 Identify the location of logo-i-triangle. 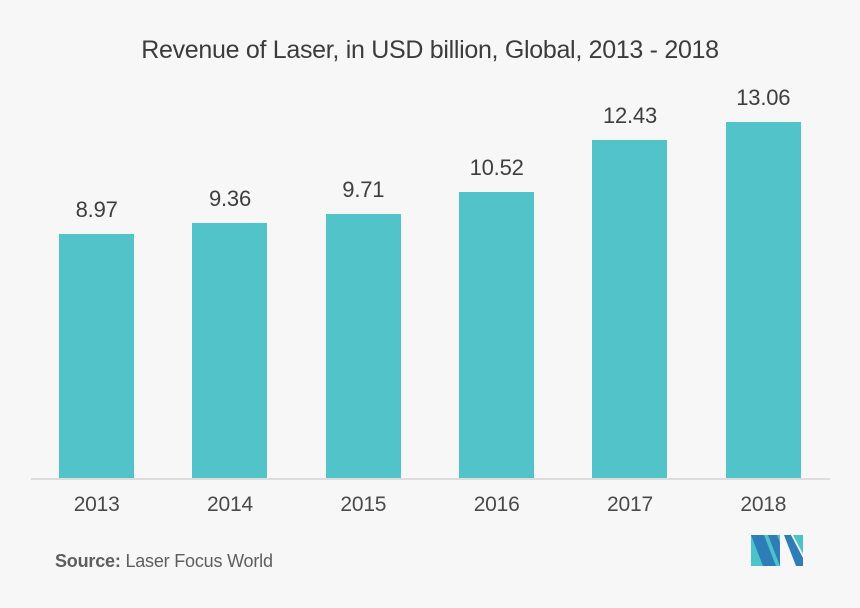
(798, 544).